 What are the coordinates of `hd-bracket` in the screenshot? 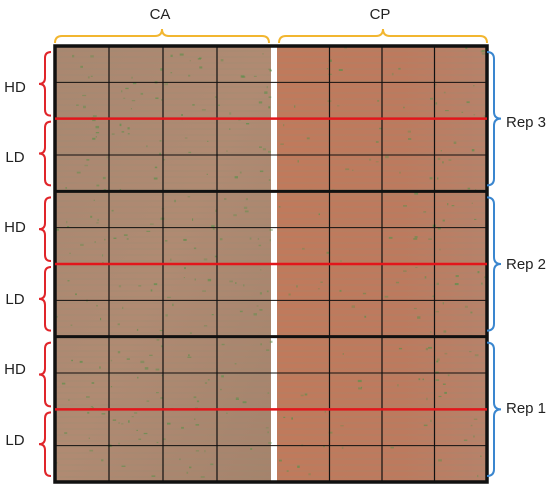 It's located at (45, 374).